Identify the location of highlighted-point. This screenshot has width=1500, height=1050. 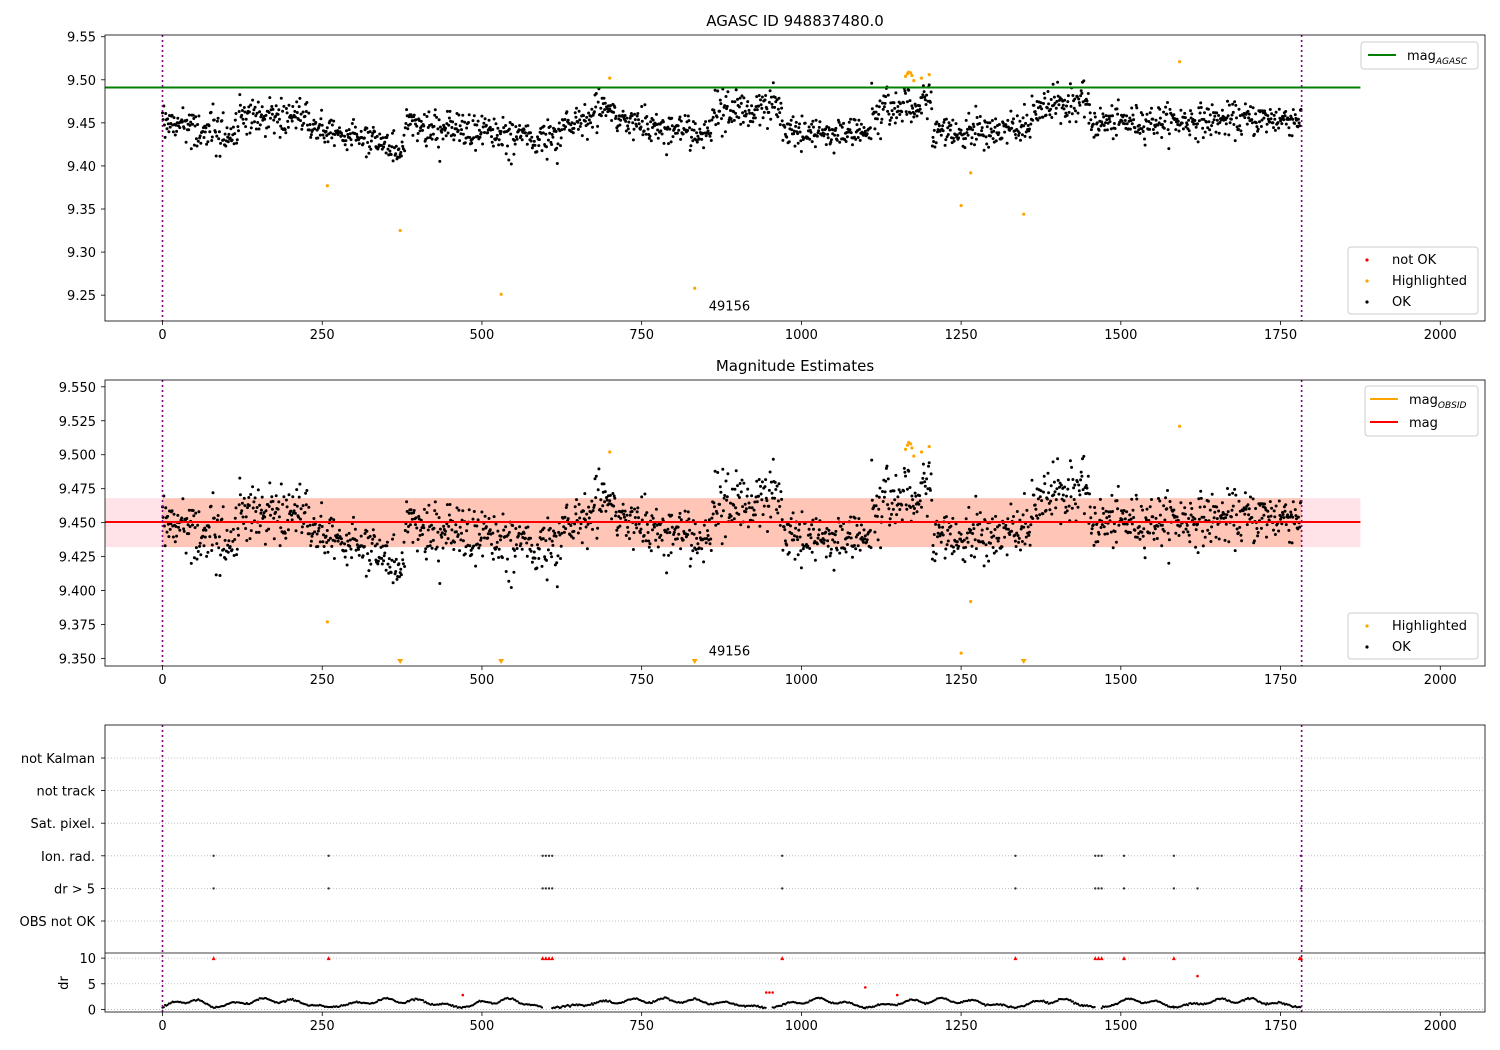
(929, 75).